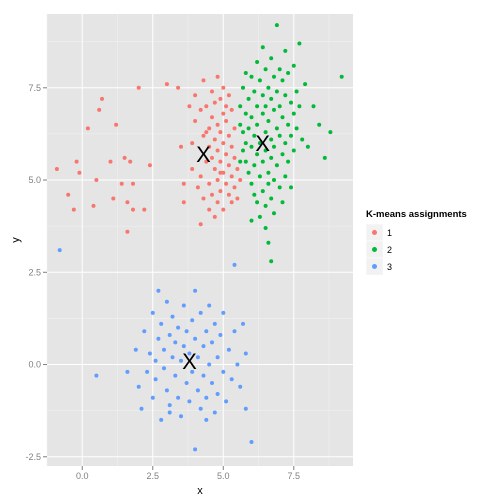  Describe the element at coordinates (389, 267) in the screenshot. I see `legend-label-3: 3` at that location.